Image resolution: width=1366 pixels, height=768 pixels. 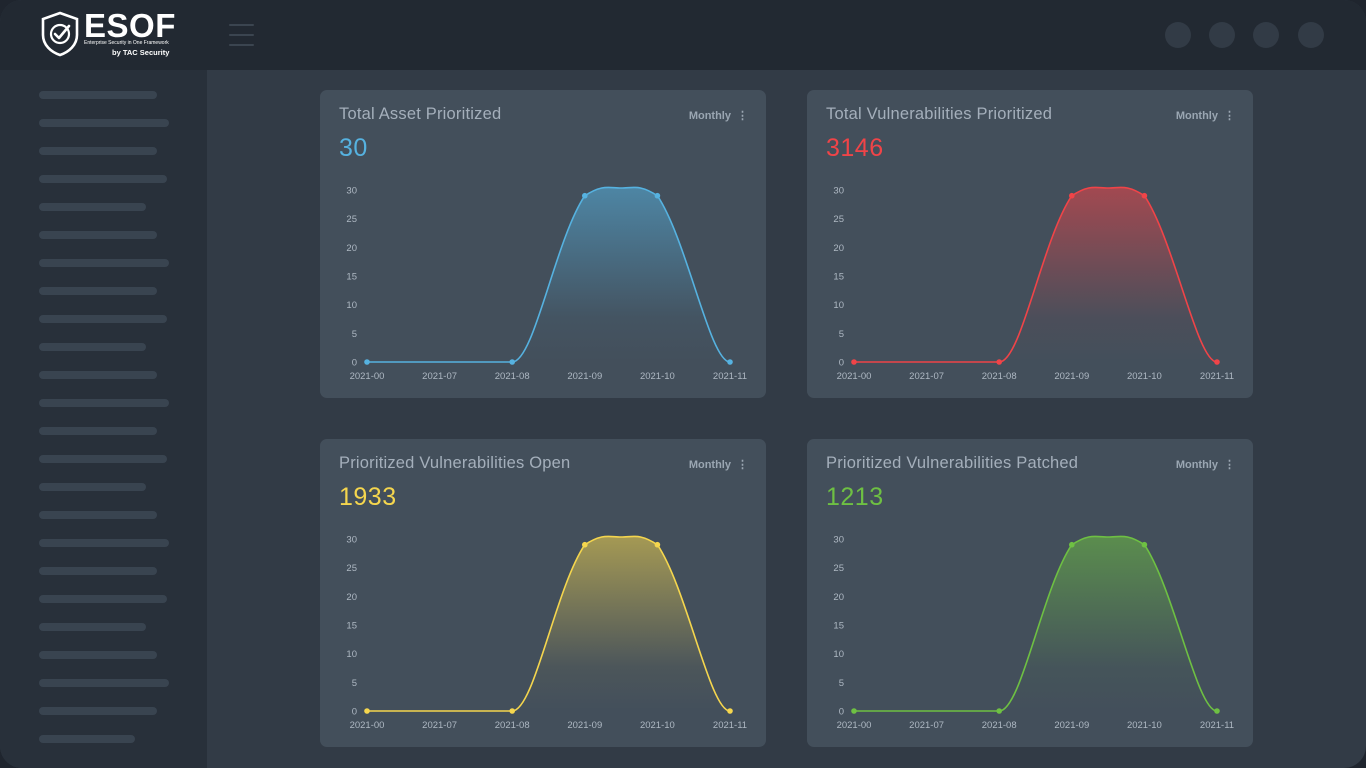 I want to click on x-tick-label: 2021-08, so click(x=999, y=725).